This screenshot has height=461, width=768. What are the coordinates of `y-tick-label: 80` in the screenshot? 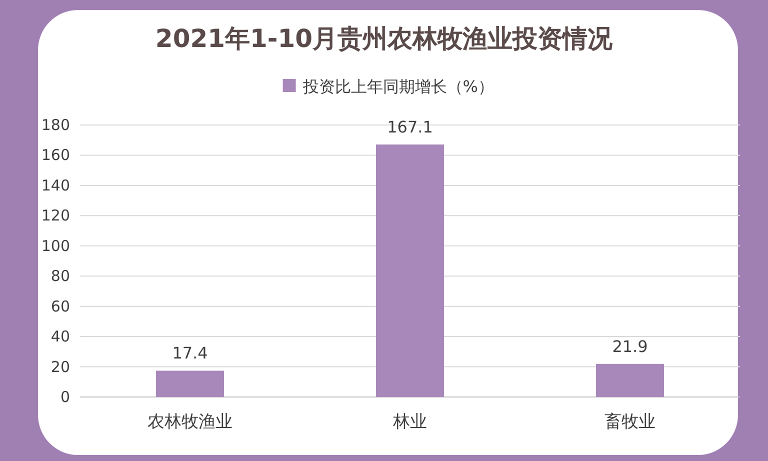 It's located at (60, 276).